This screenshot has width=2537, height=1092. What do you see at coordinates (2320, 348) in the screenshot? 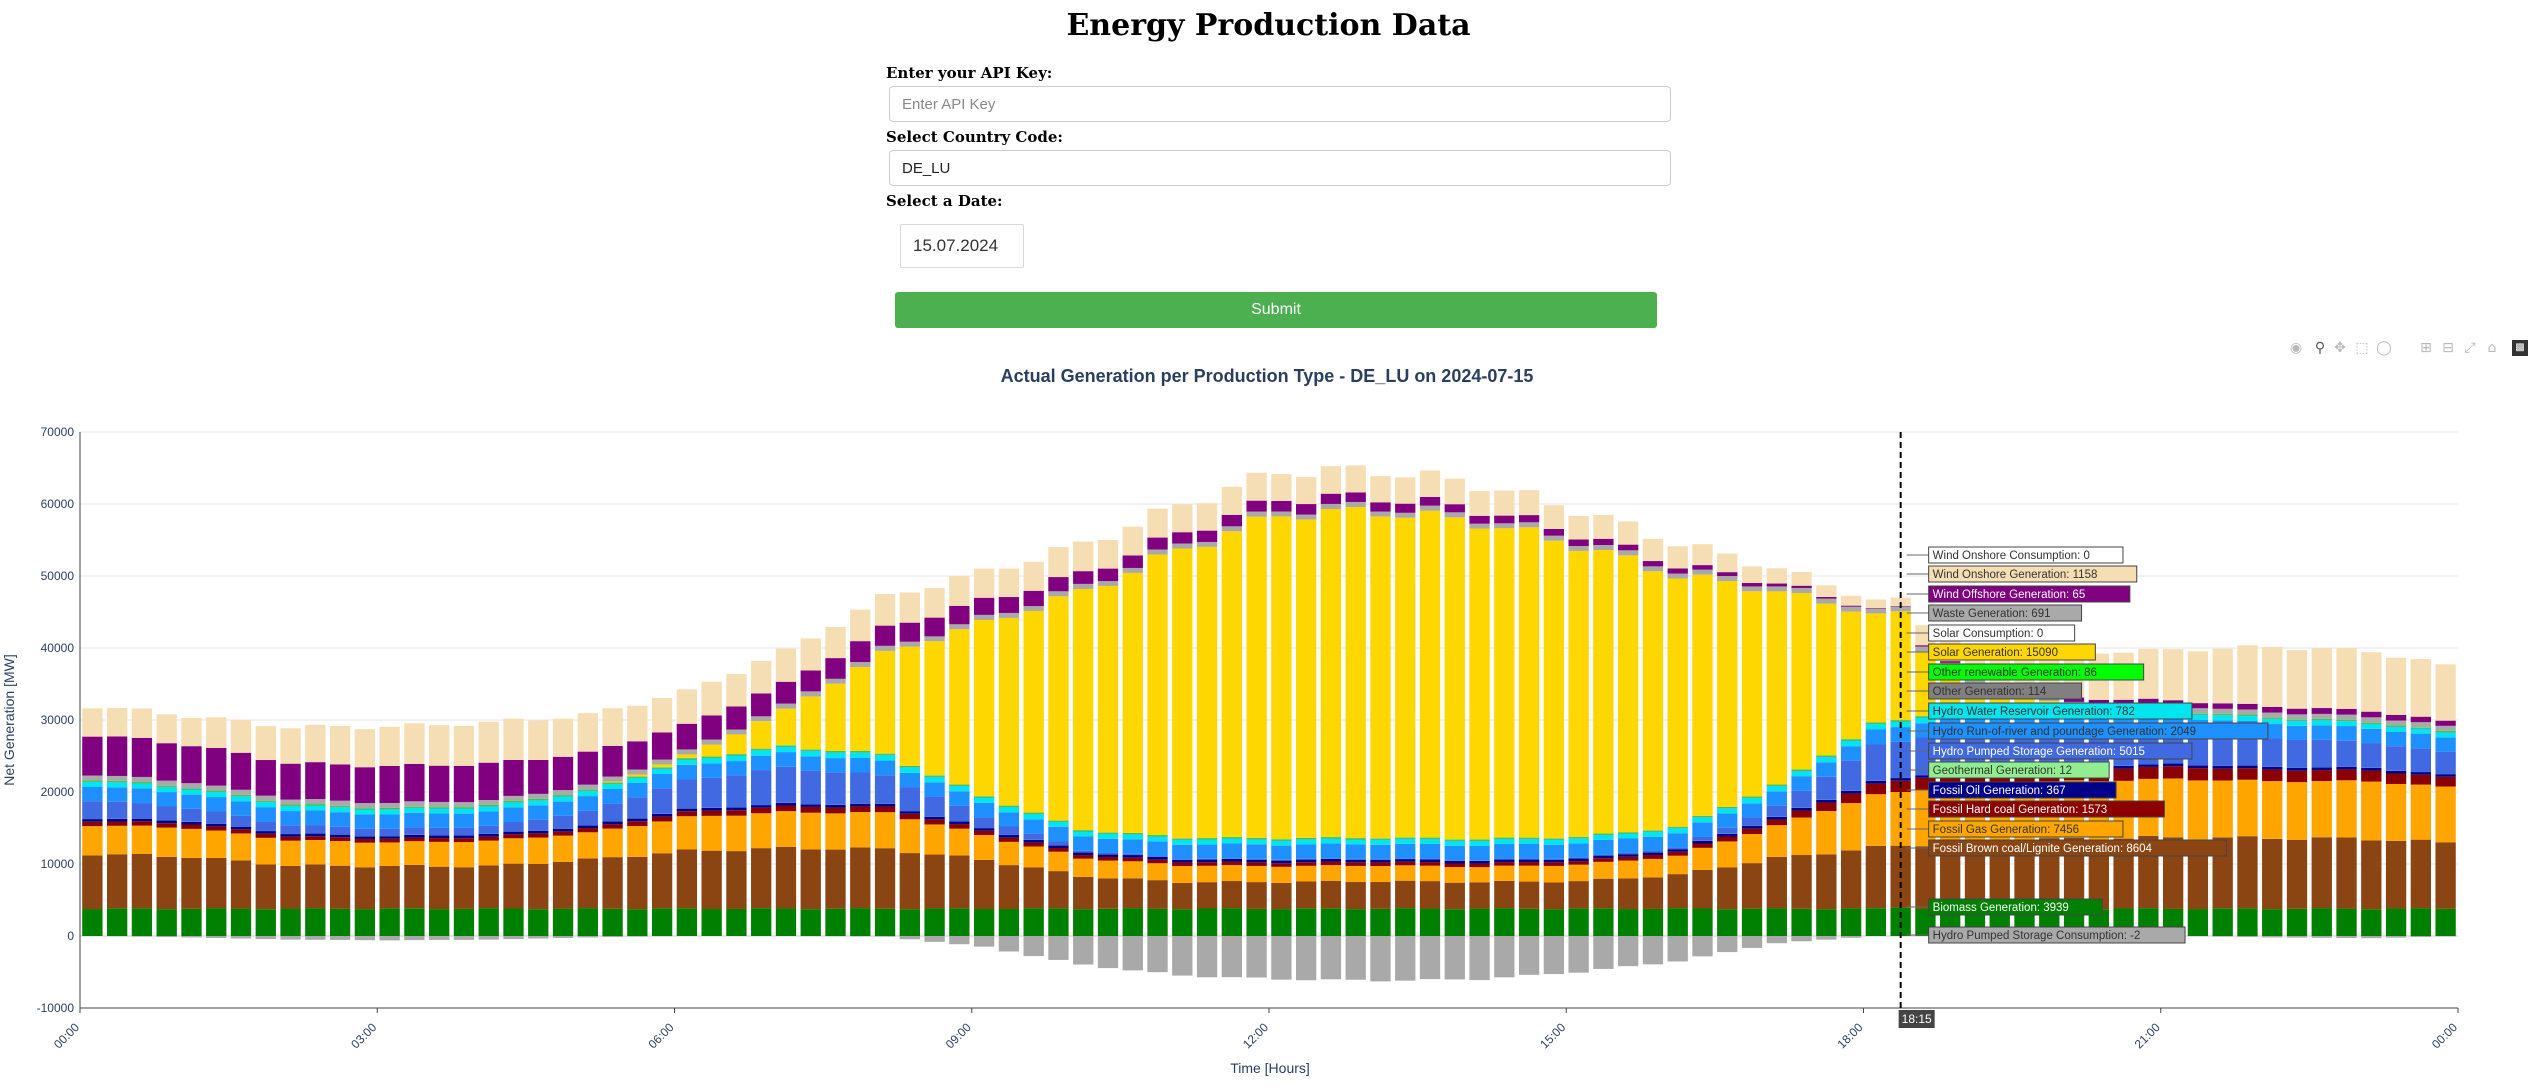
I see `zoom-icon: ⚲` at bounding box center [2320, 348].